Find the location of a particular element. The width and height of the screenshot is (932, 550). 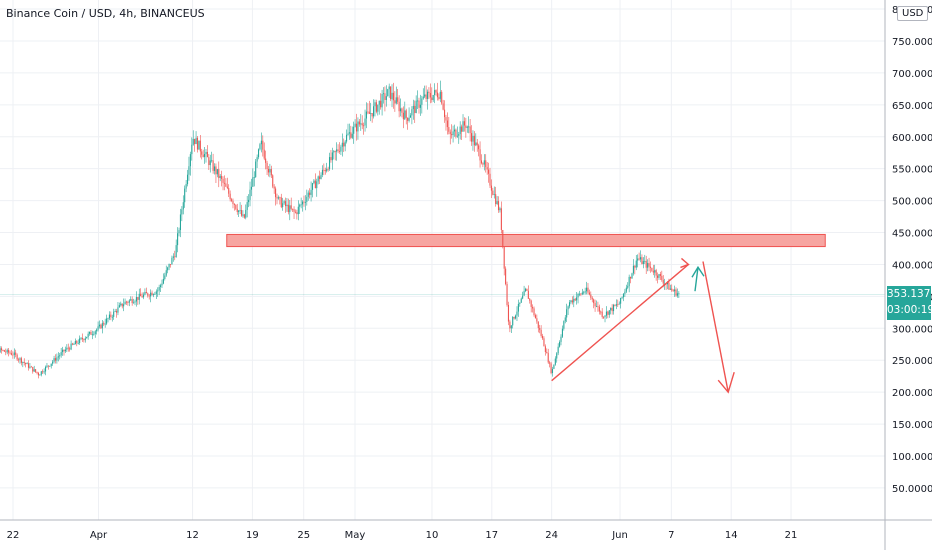

last-price-badge: 353.1377 03:00:19 is located at coordinates (909, 303).